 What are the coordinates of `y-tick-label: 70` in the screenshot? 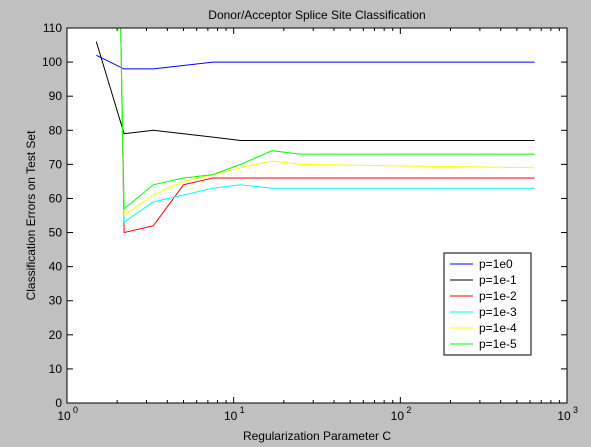 It's located at (56, 164).